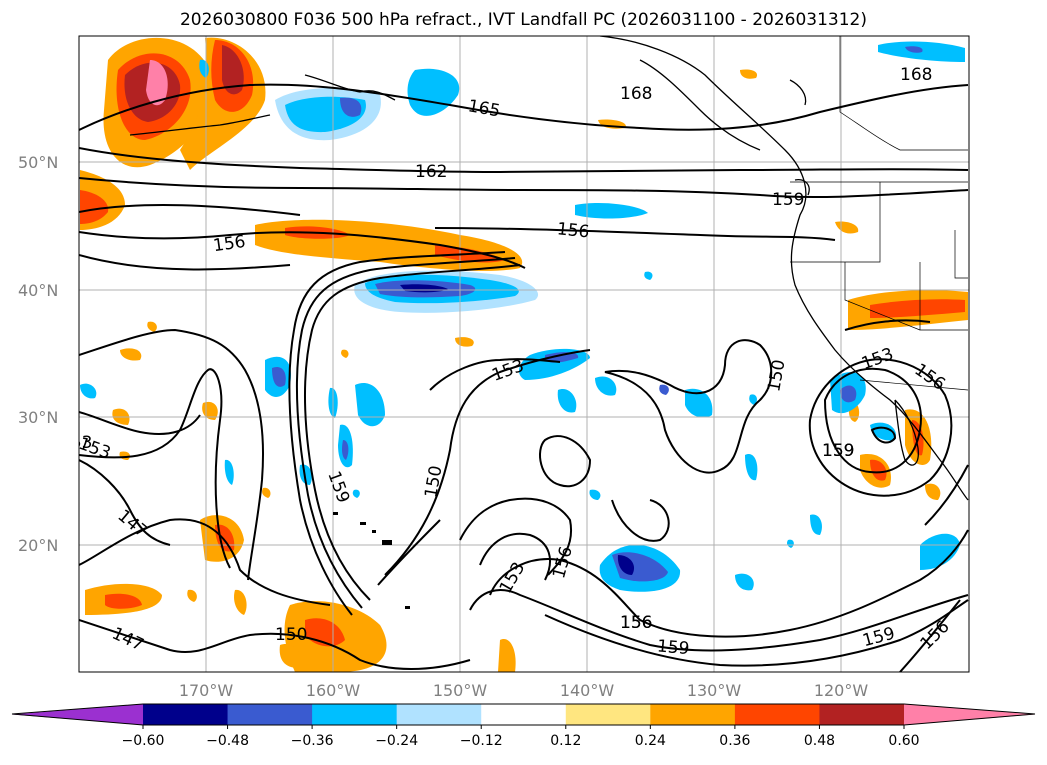 The image size is (1047, 765). What do you see at coordinates (38, 162) in the screenshot?
I see `lat-label: 50°N` at bounding box center [38, 162].